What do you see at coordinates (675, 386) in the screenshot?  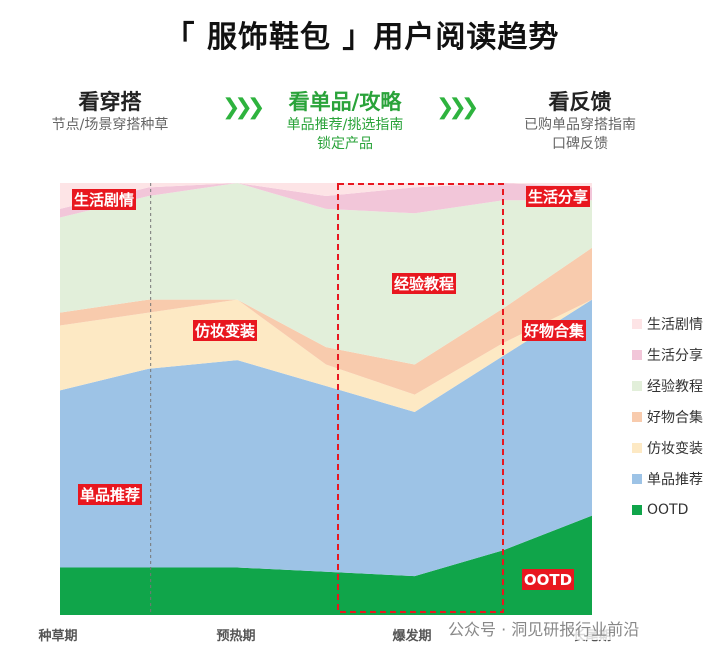 I see `legend-label: 经验教程` at bounding box center [675, 386].